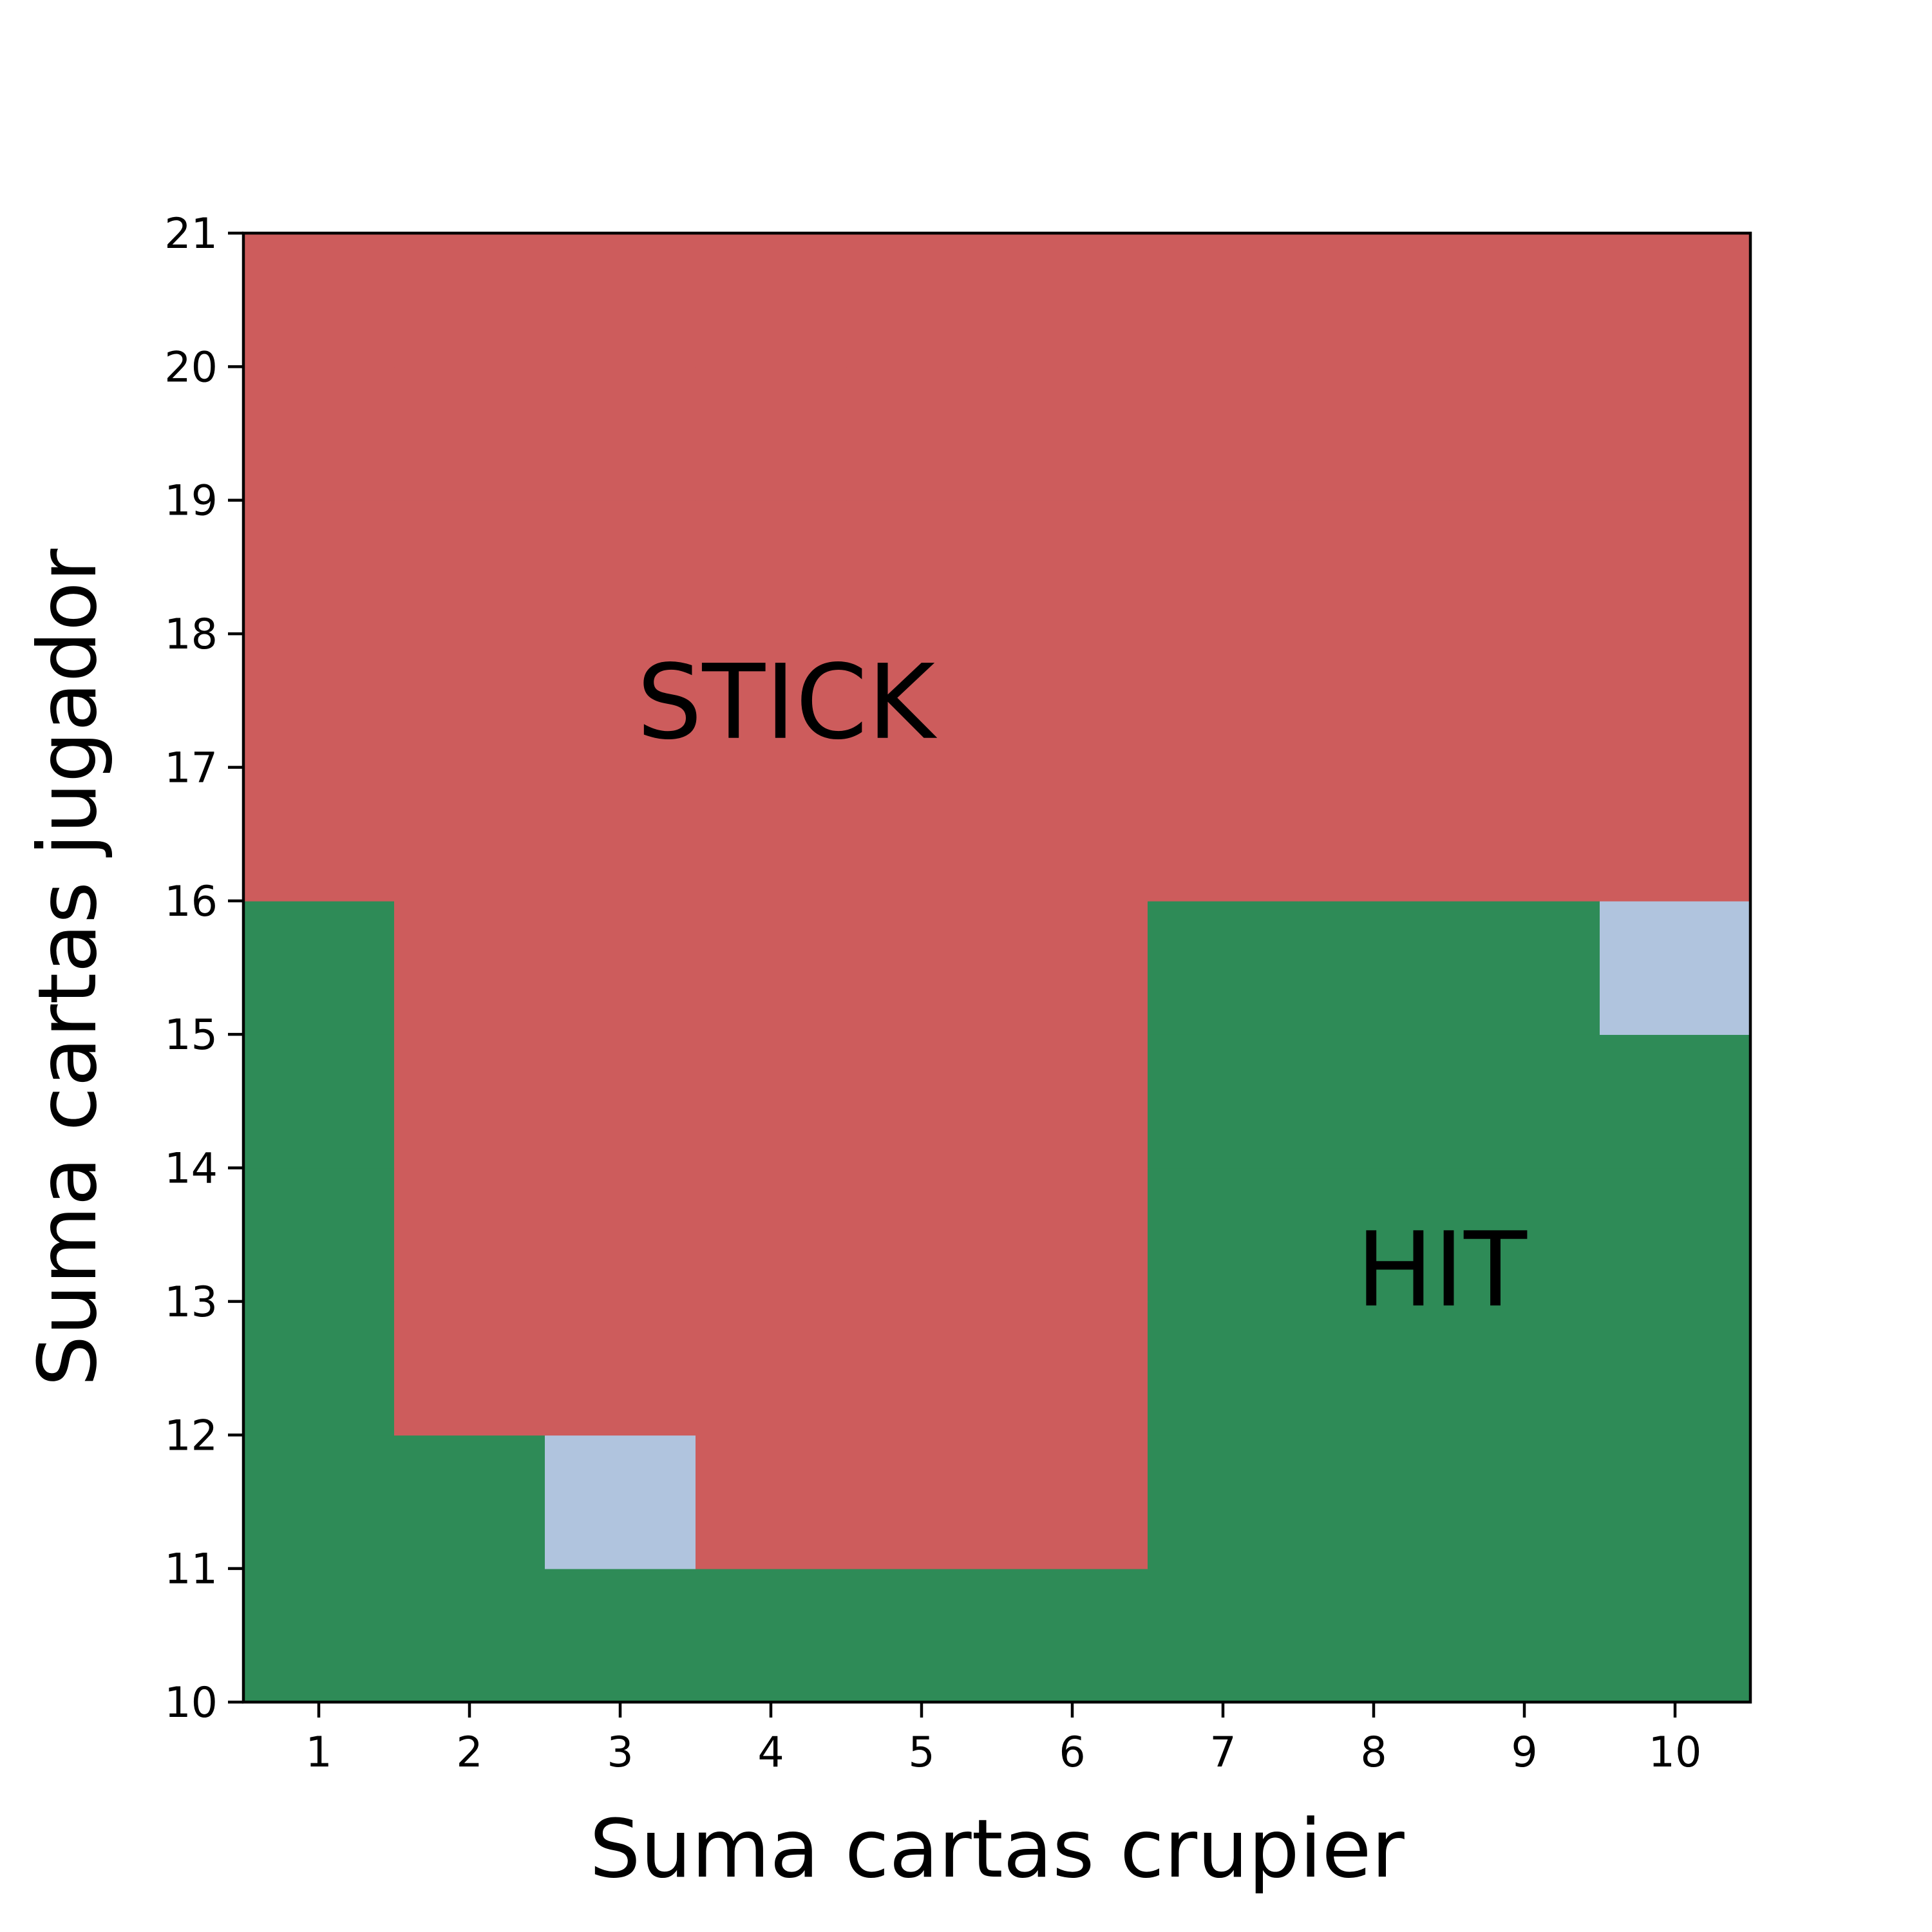 The width and height of the screenshot is (1932, 1932). Describe the element at coordinates (1222, 1752) in the screenshot. I see `x-tick-label: 7` at that location.